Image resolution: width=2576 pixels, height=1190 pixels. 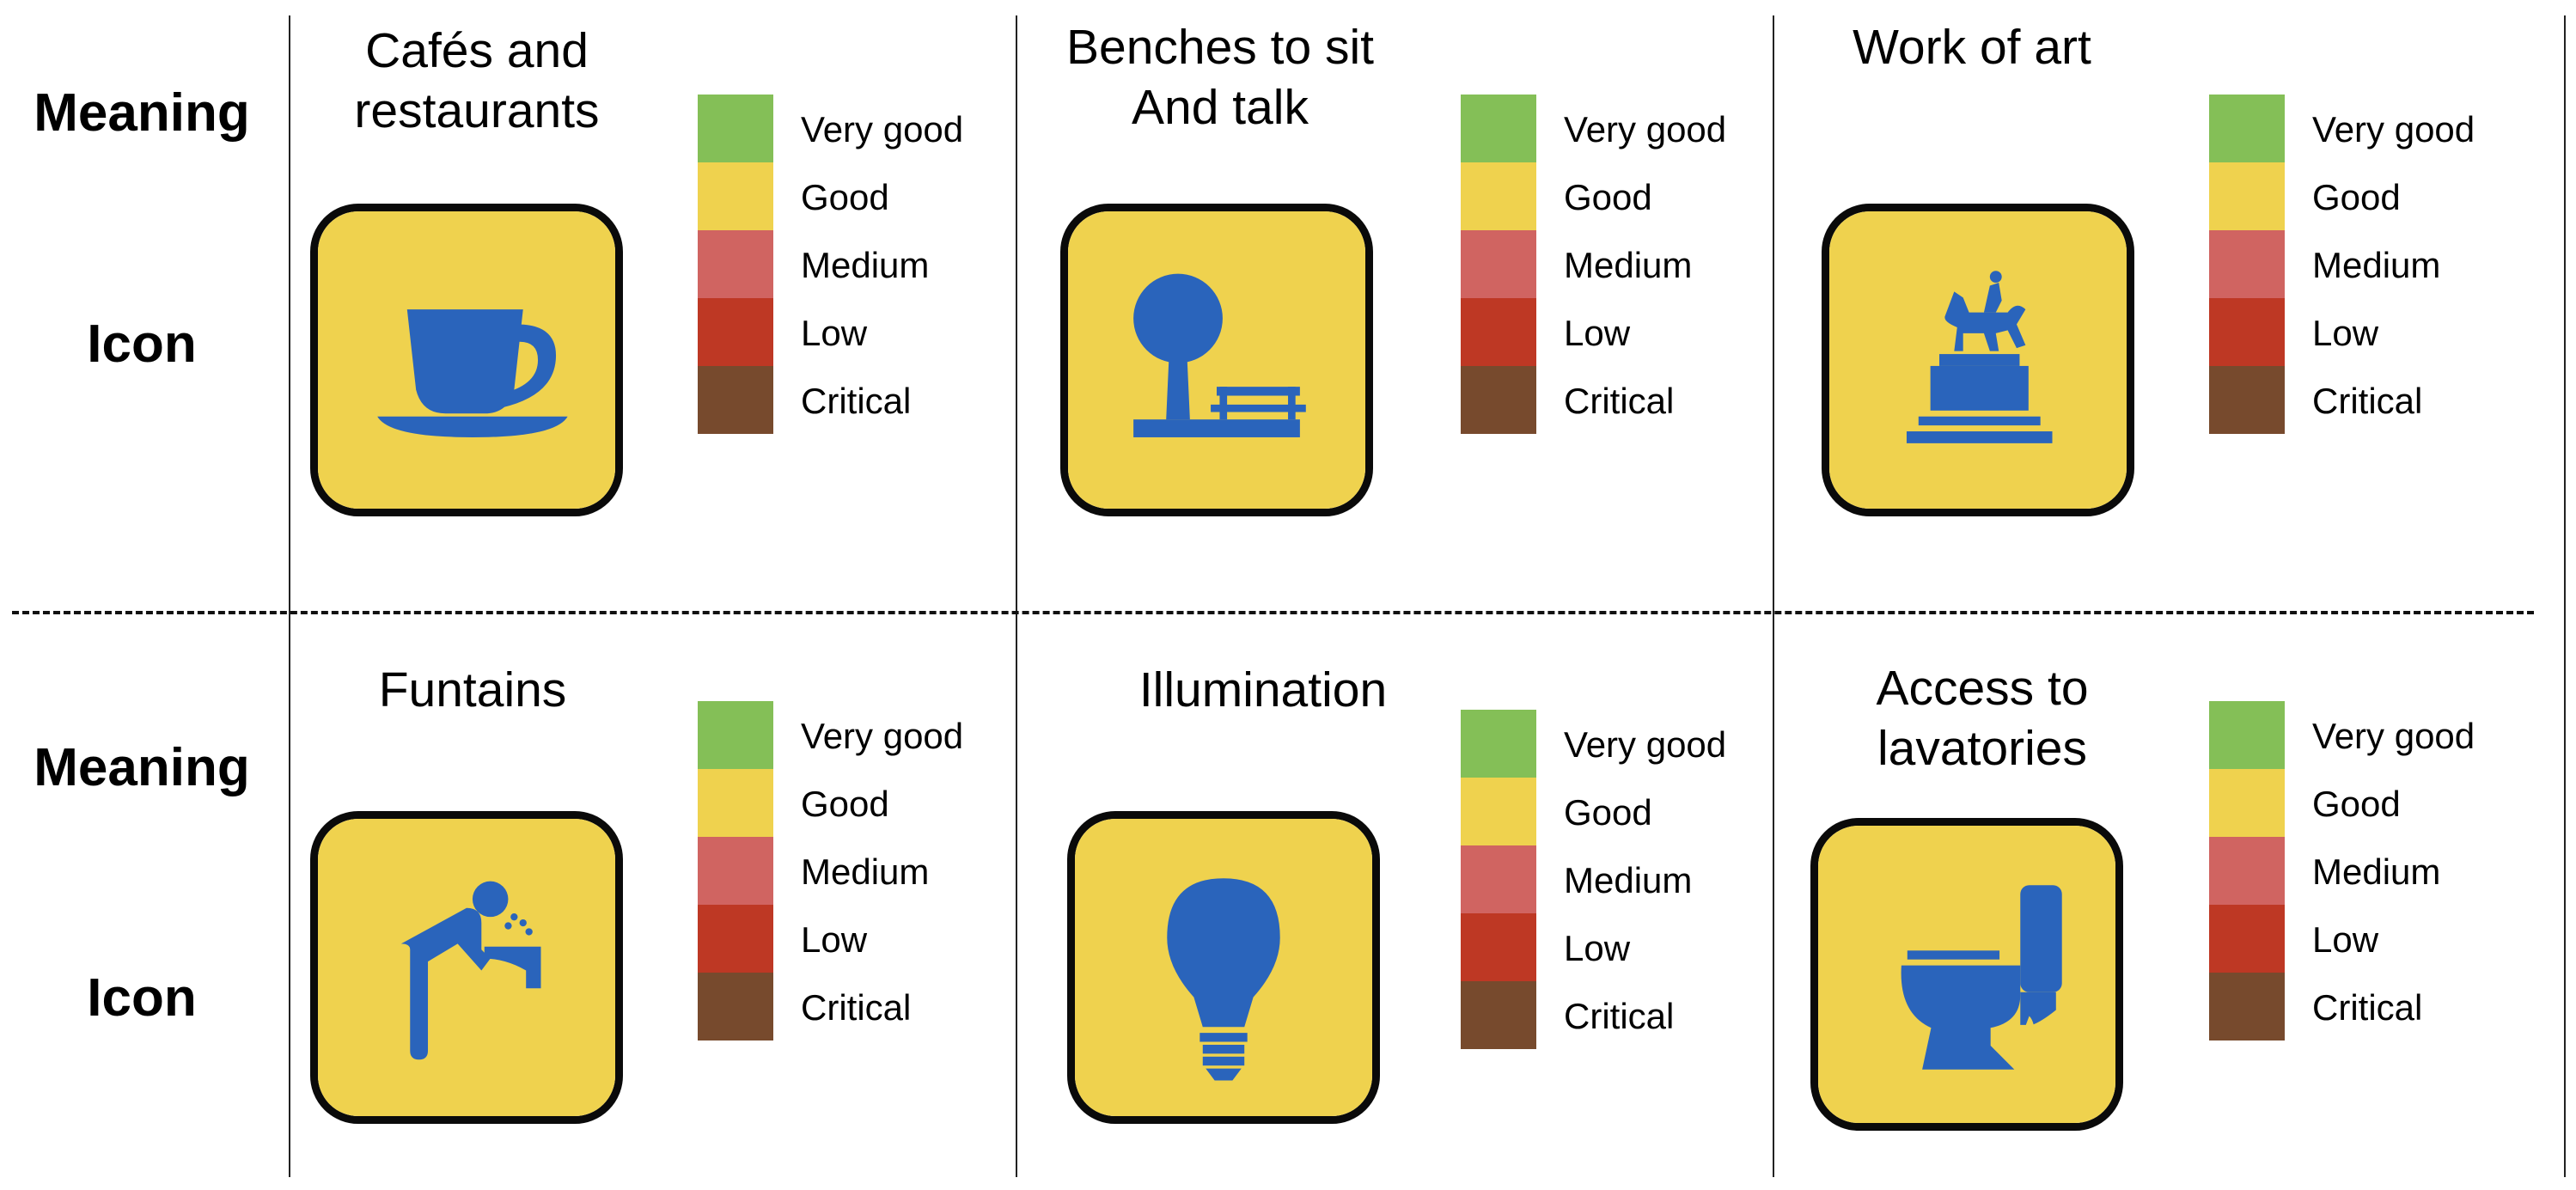 I want to click on card-title: Benches to sit And talk, so click(x=1220, y=77).